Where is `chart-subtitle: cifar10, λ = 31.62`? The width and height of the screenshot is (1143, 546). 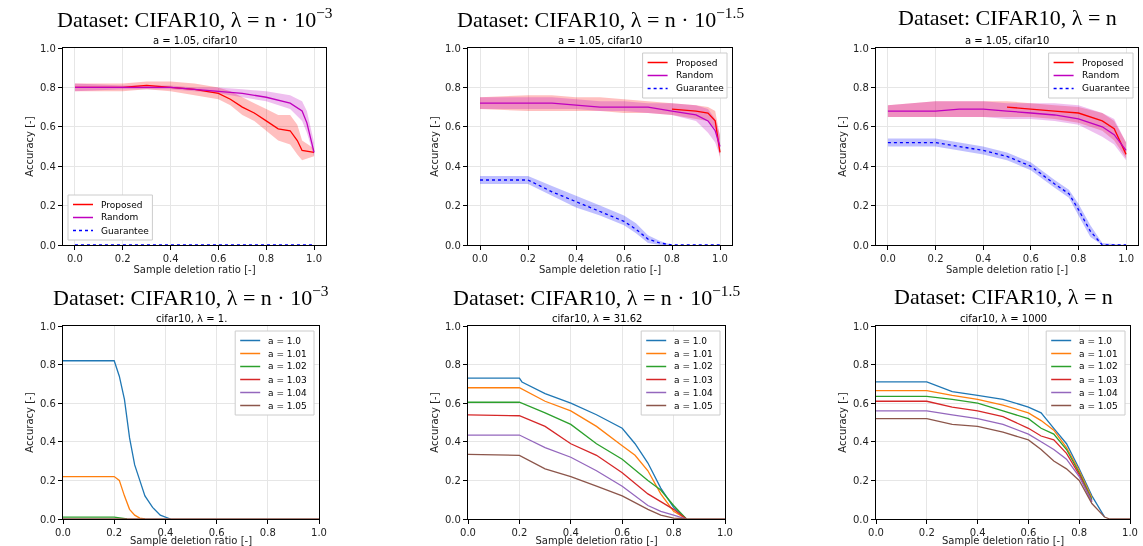
chart-subtitle: cifar10, λ = 31.62 is located at coordinates (597, 318).